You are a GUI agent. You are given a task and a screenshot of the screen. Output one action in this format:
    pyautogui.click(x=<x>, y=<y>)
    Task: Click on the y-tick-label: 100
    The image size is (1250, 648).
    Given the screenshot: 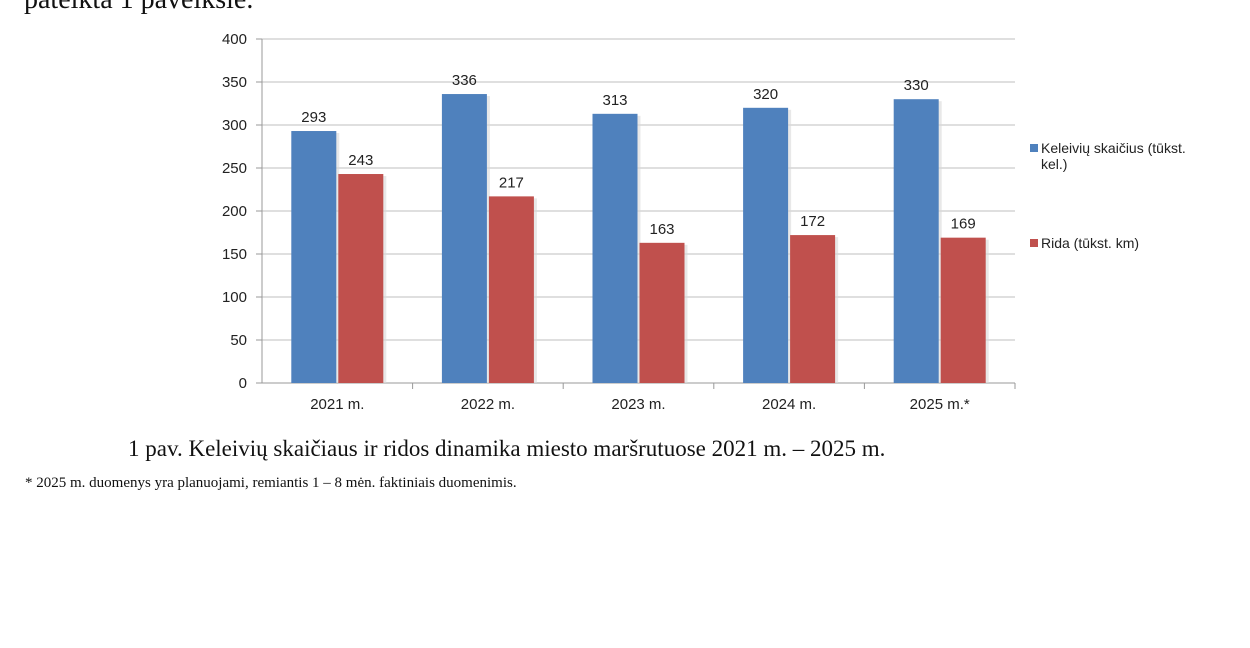 What is the action you would take?
    pyautogui.click(x=234, y=297)
    